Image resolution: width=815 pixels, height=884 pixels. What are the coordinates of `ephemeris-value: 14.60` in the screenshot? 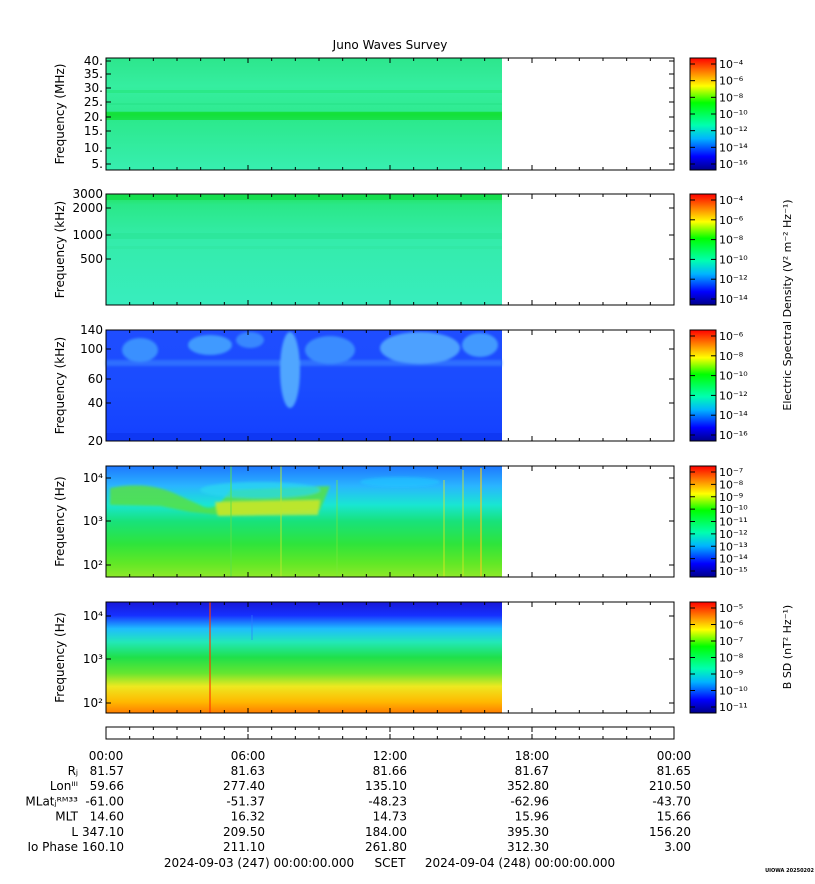 It's located at (107, 817).